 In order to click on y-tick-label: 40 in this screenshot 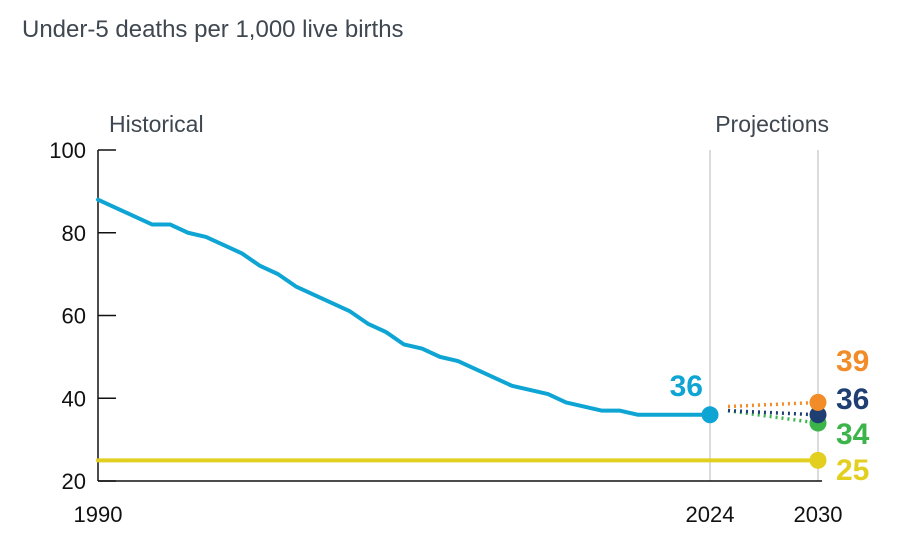, I will do `click(74, 398)`.